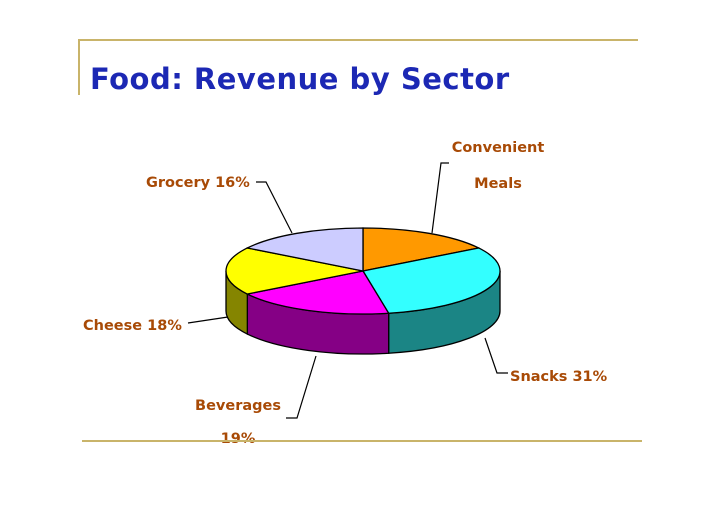  I want to click on slice-label: Convenient, so click(498, 148).